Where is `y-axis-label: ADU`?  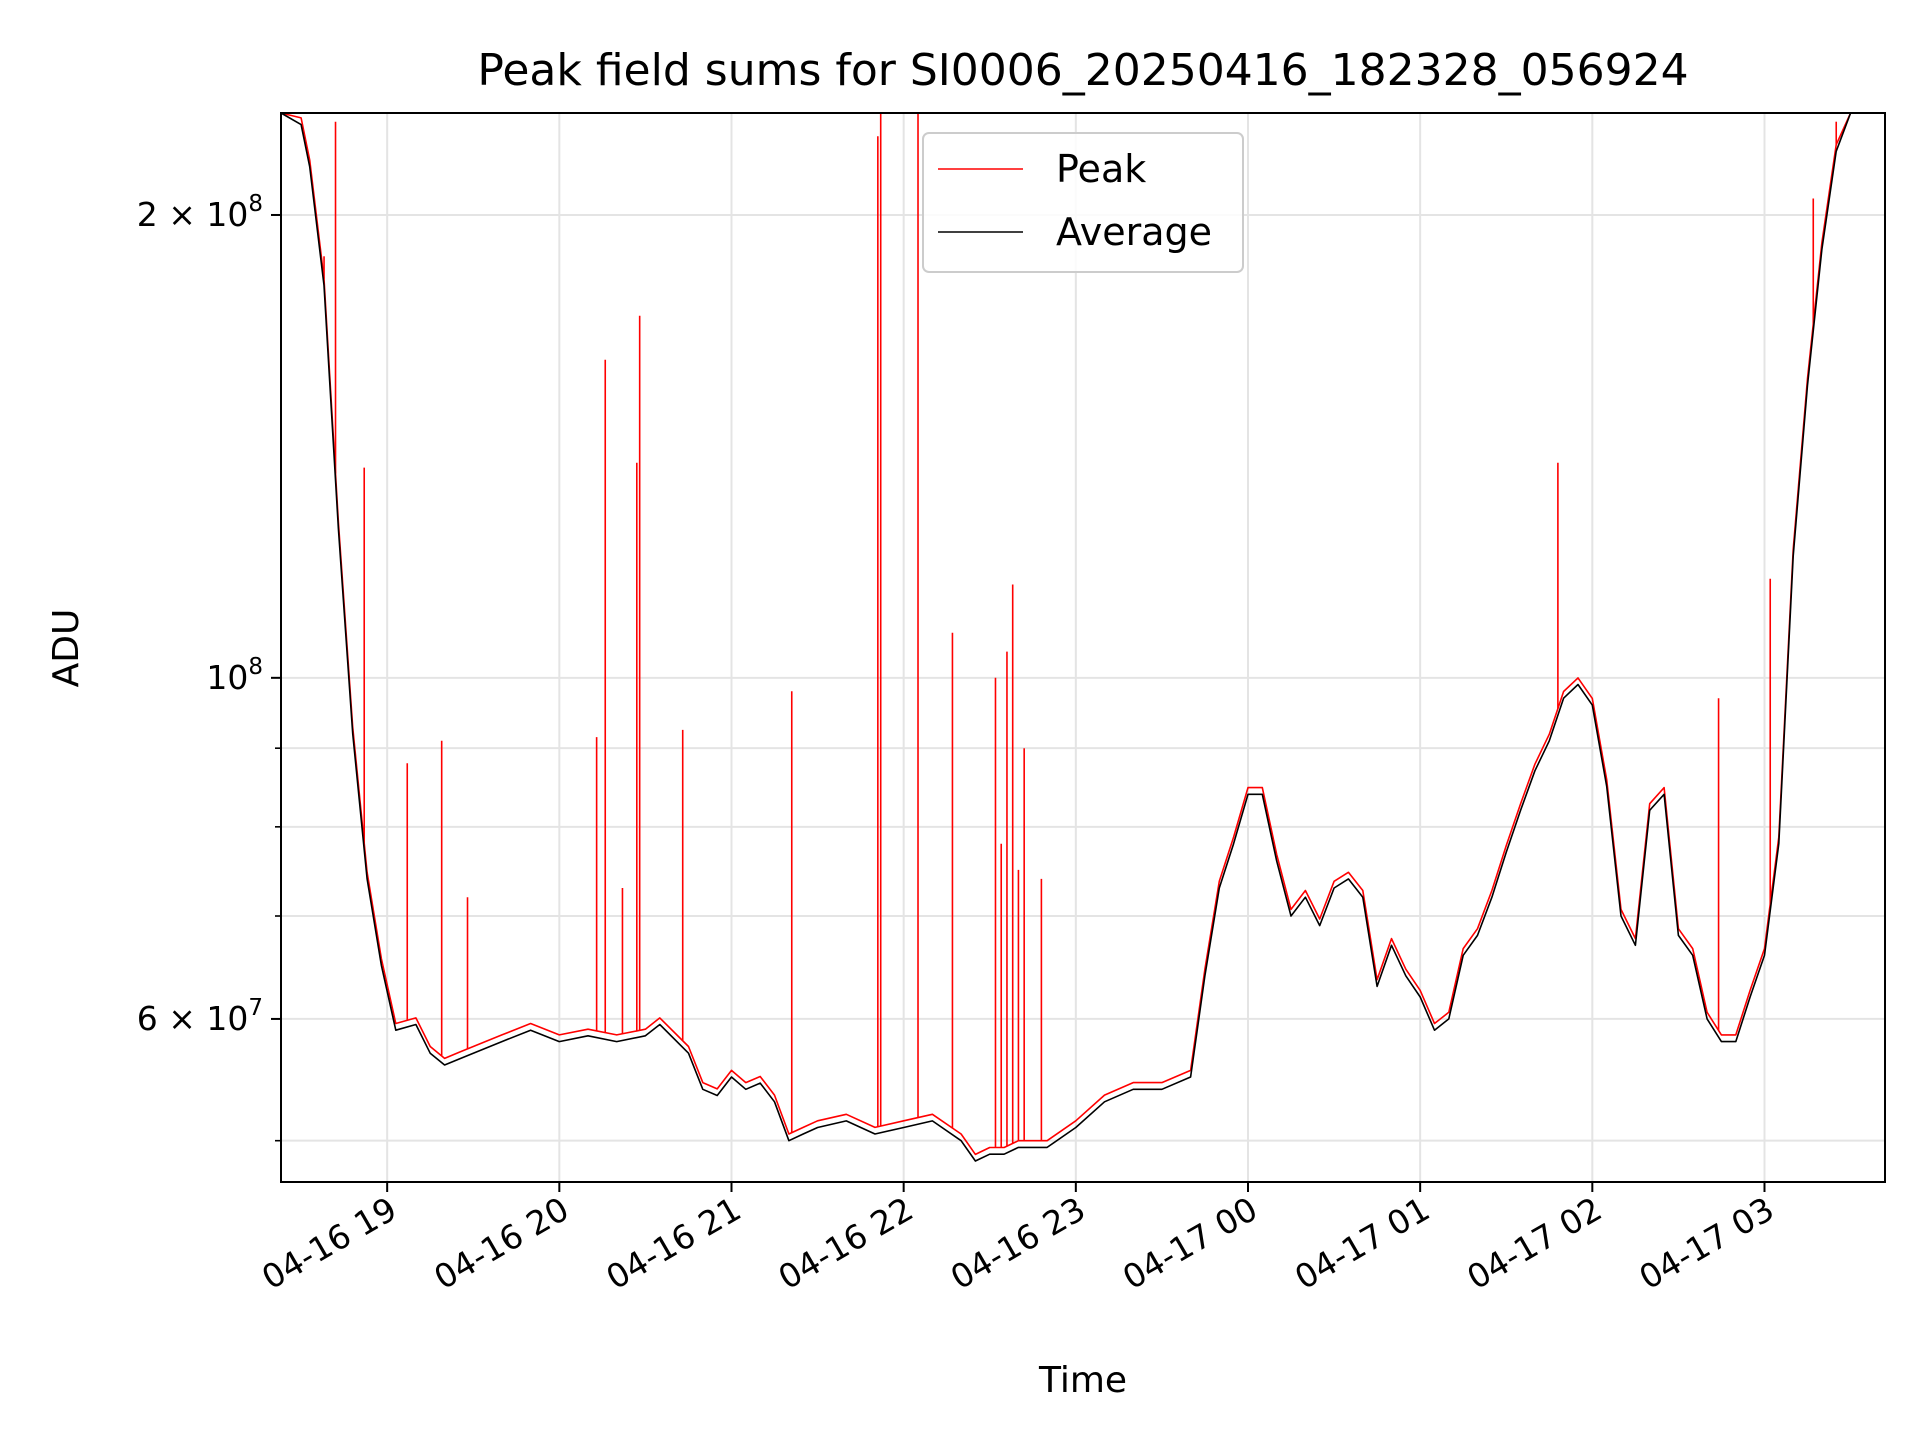 y-axis-label: ADU is located at coordinates (66, 648).